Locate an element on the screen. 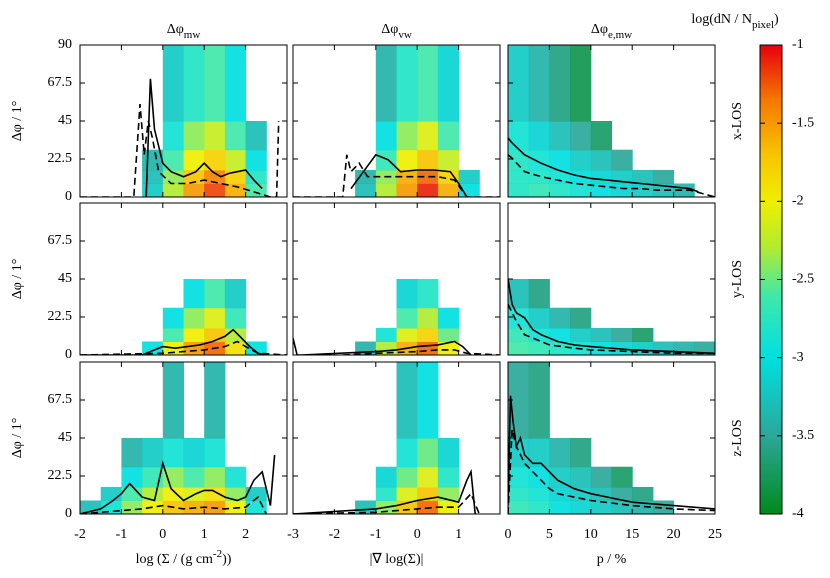 This screenshot has height=578, width=830. y-tick-label: 22.5 is located at coordinates (60, 316).